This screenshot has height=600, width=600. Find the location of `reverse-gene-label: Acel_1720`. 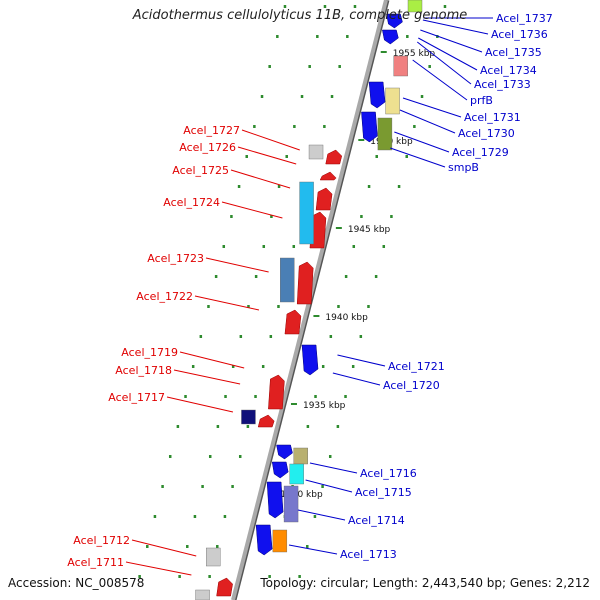

reverse-gene-label: Acel_1720 is located at coordinates (411, 385).